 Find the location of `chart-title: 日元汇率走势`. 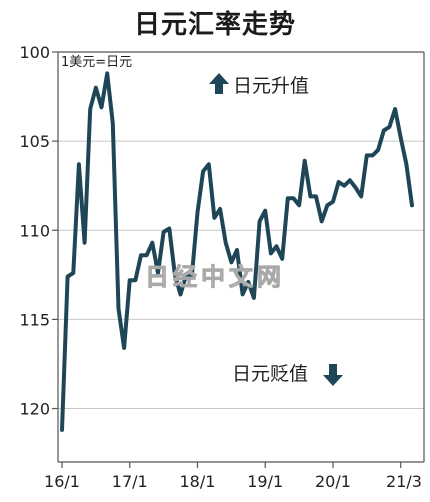

chart-title: 日元汇率走势 is located at coordinates (214, 25).